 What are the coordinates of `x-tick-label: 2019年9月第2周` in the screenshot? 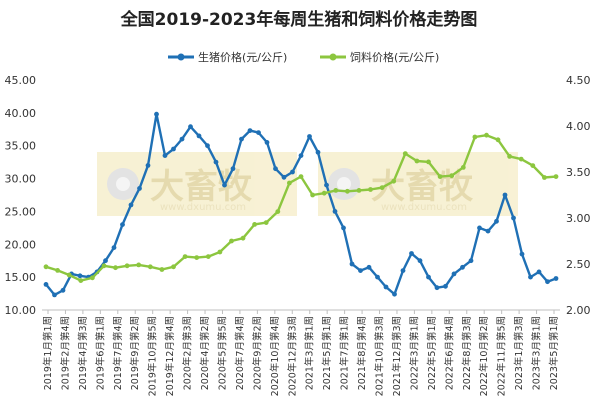 It's located at (135, 353).